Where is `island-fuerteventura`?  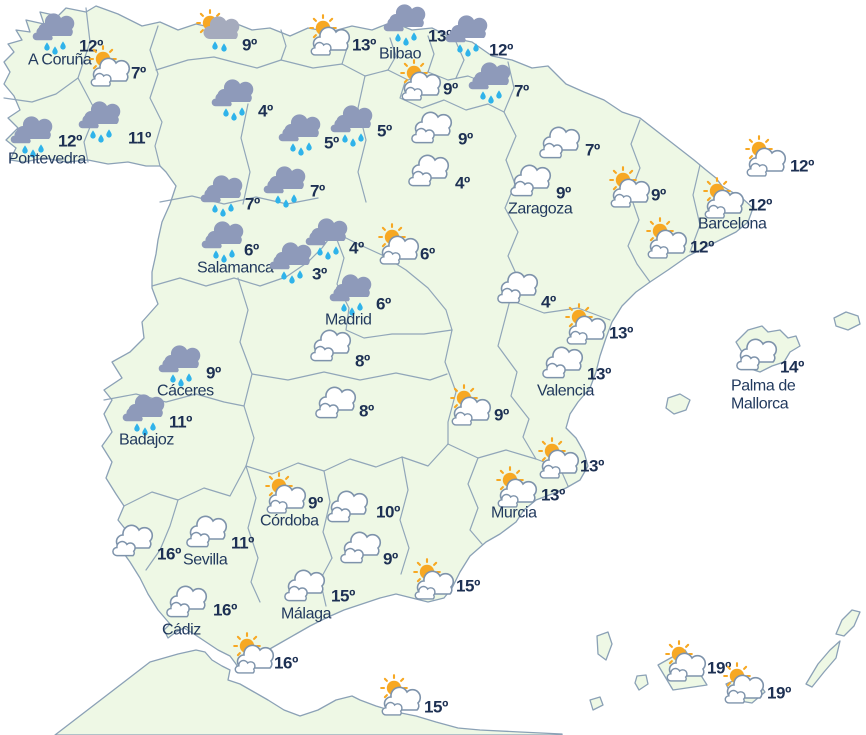 island-fuerteventura is located at coordinates (823, 664).